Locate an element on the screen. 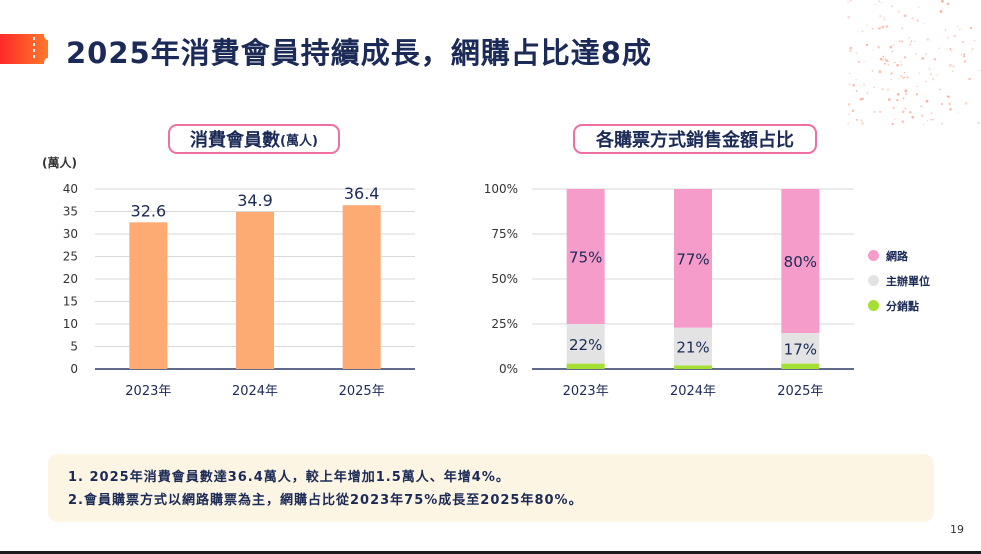 The height and width of the screenshot is (554, 981). legend-item-online: 網路 is located at coordinates (899, 255).